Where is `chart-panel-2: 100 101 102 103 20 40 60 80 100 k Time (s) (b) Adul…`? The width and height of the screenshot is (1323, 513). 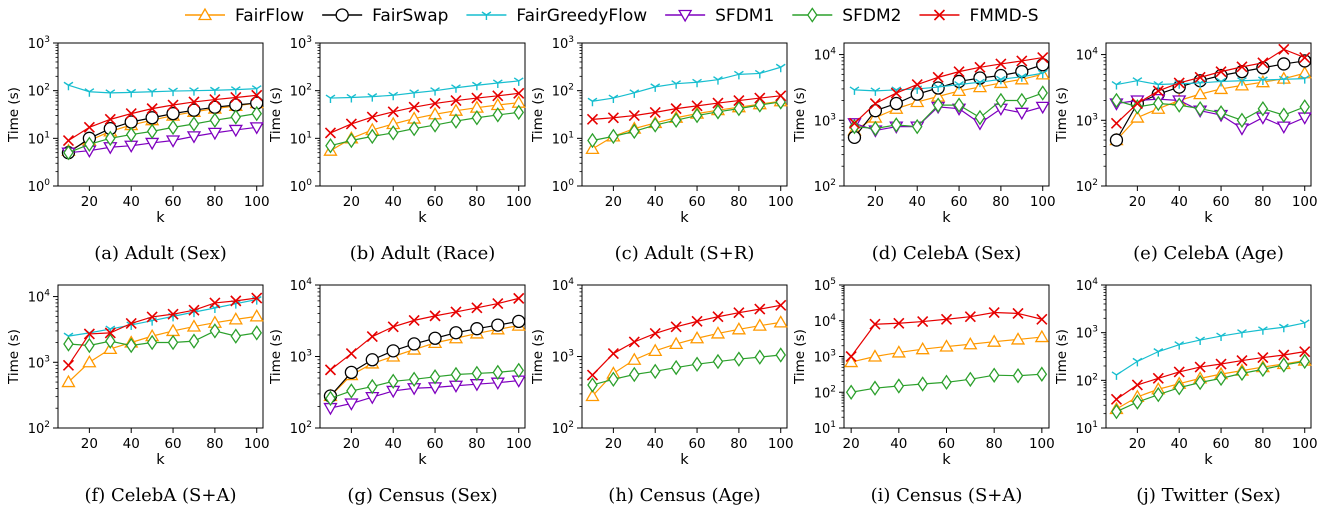
chart-panel-2: 100 101 102 103 20 40 60 80 100 k Time (s) (b) Adul… is located at coordinates (400, 149).